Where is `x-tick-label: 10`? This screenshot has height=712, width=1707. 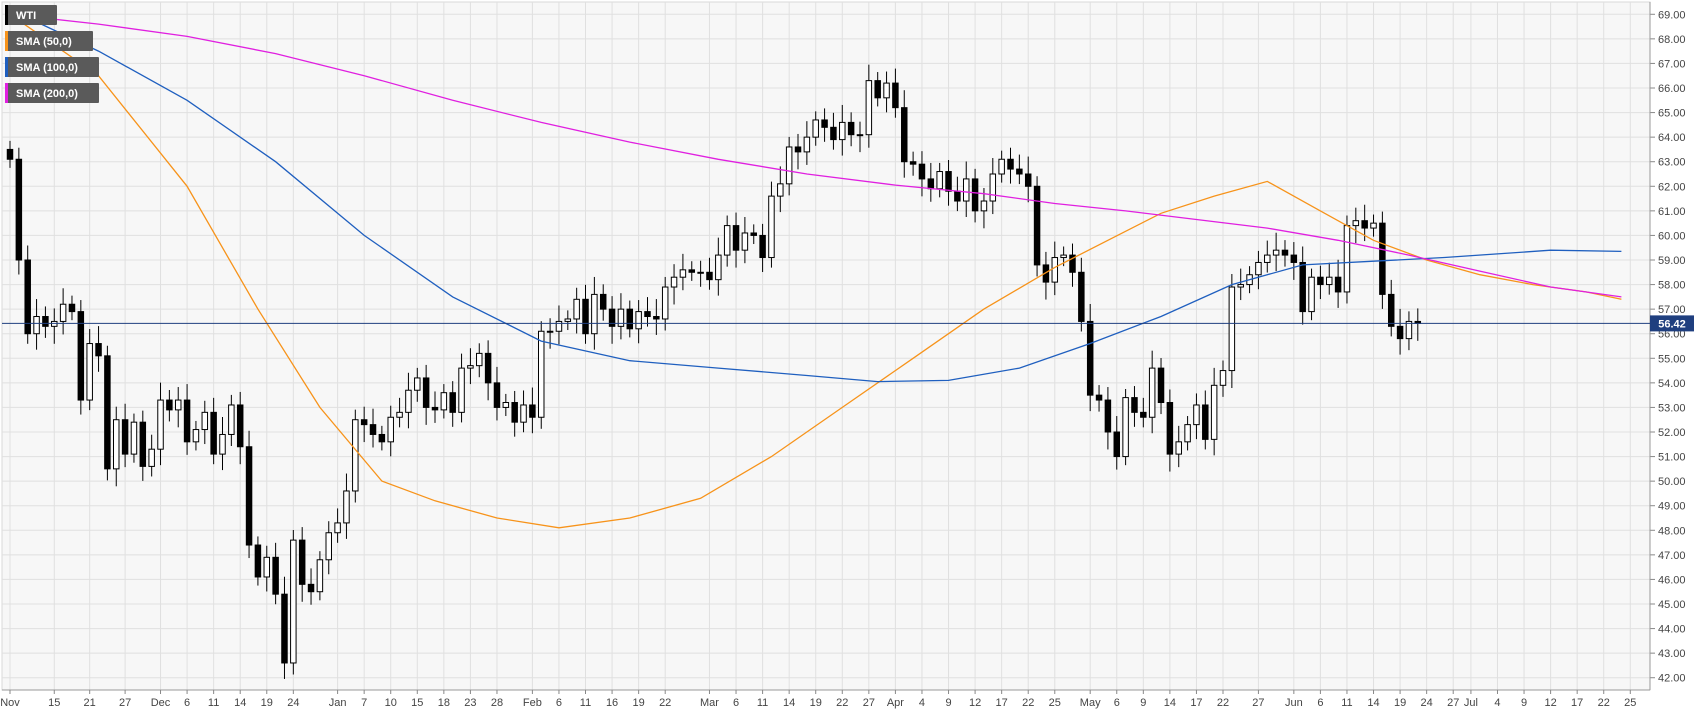
x-tick-label: 10 is located at coordinates (391, 703).